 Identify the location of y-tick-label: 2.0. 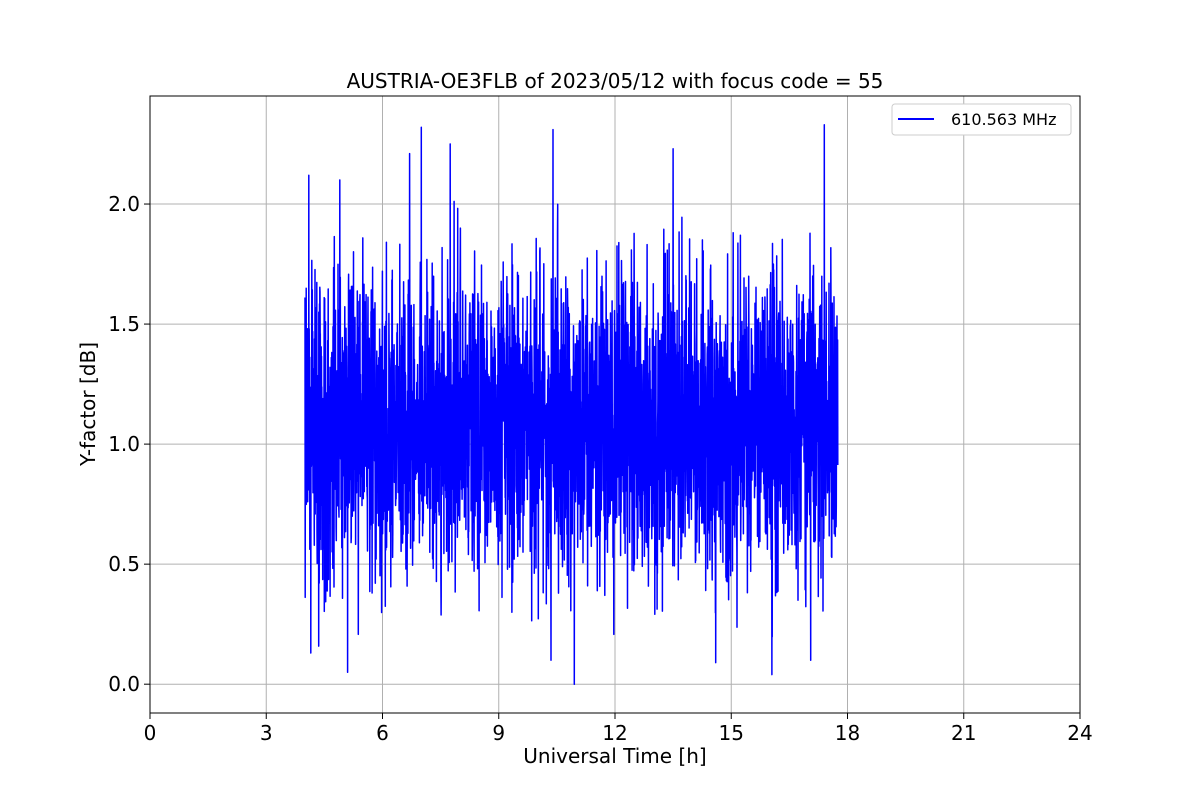
(124, 204).